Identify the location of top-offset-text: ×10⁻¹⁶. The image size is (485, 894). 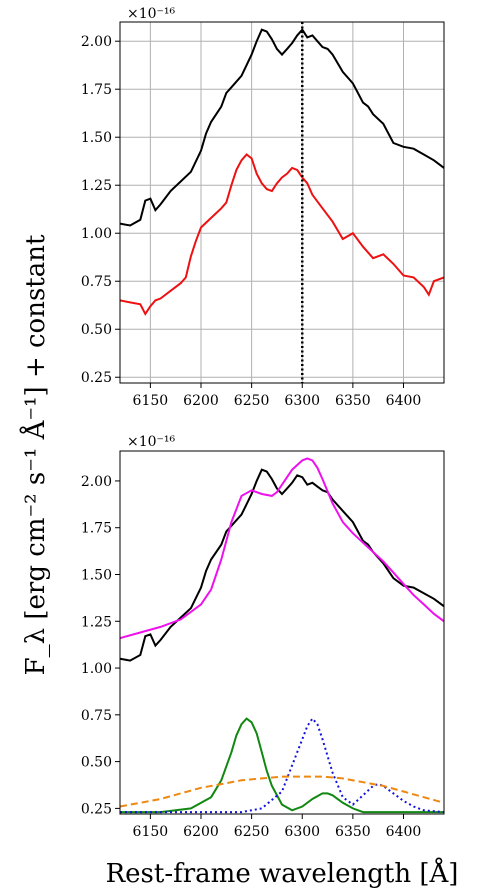
(151, 14).